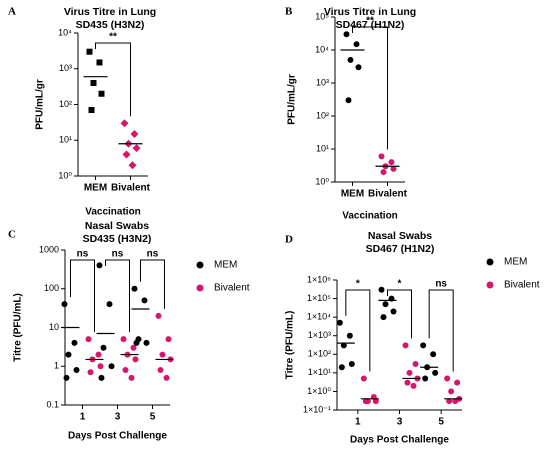  What do you see at coordinates (319, 335) in the screenshot?
I see `y-tick-label: 1×10³` at bounding box center [319, 335].